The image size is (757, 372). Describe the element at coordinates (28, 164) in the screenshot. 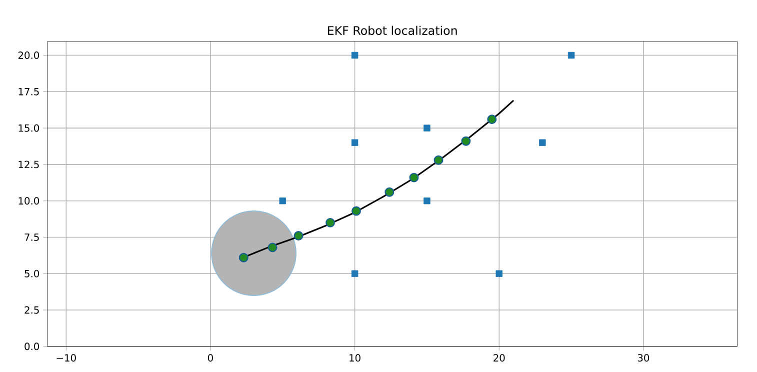

I see `y-tick-label: 12.5` at that location.